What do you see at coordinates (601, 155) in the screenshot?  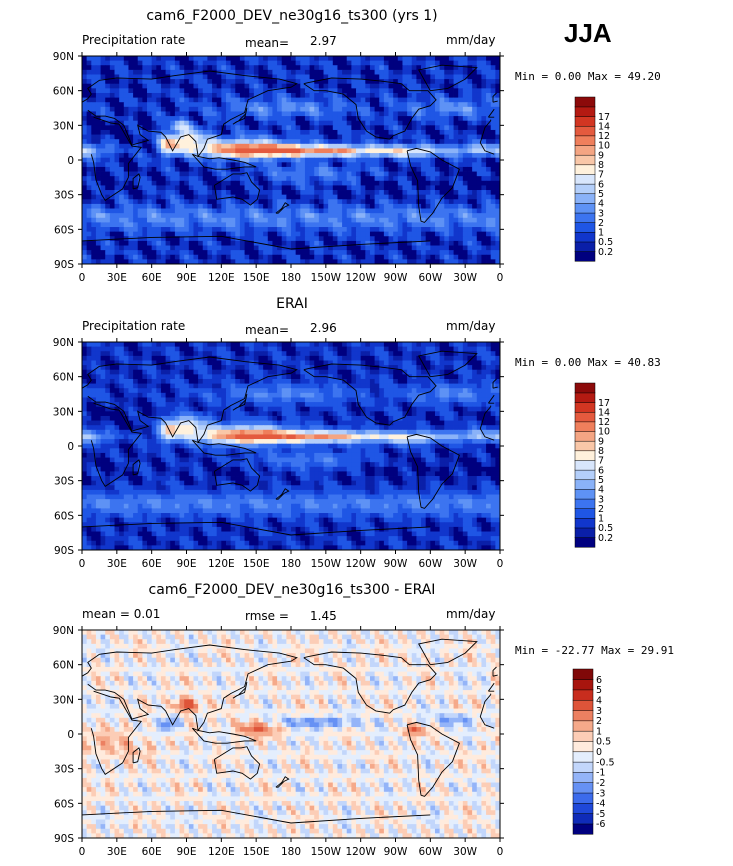 I see `colorbar-label: 9` at bounding box center [601, 155].